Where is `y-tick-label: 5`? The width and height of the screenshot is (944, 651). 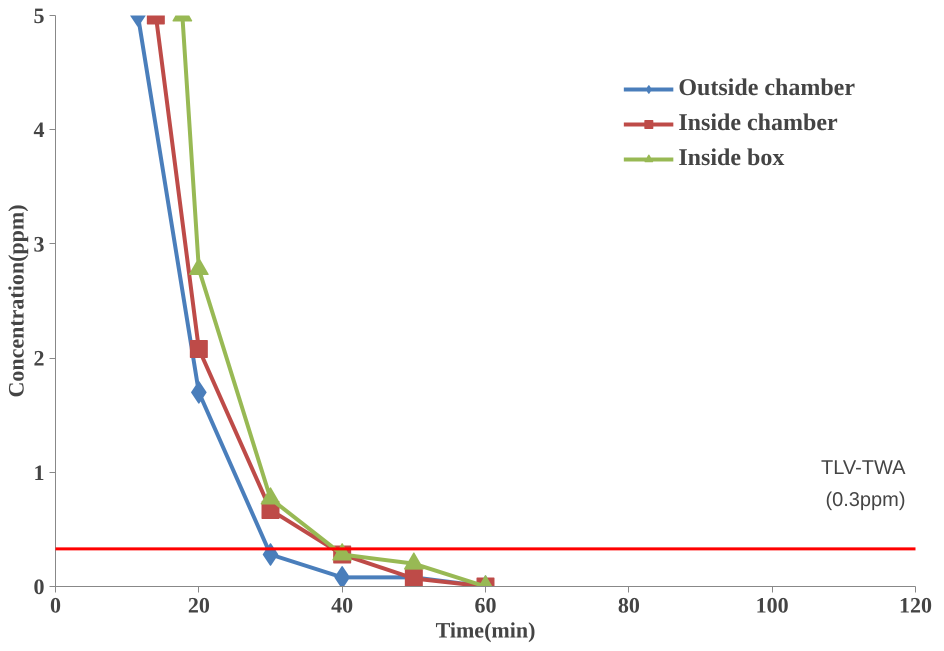
y-tick-label: 5 is located at coordinates (39, 15).